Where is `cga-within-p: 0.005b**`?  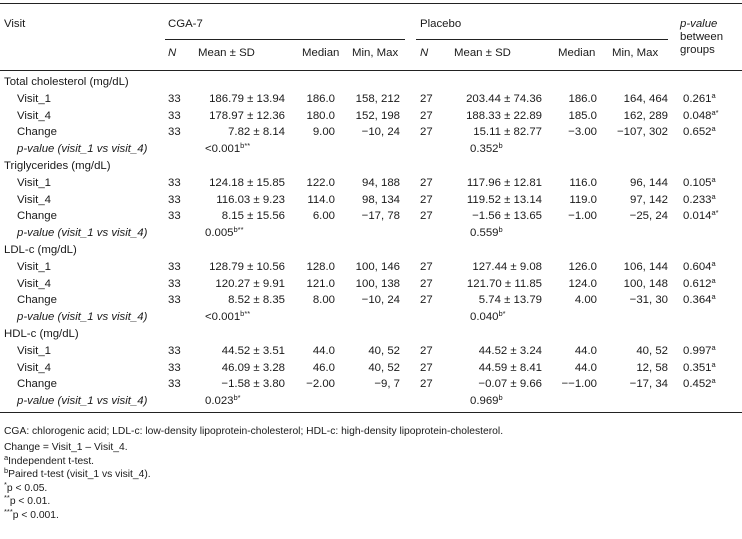
cga-within-p: 0.005b** is located at coordinates (224, 233).